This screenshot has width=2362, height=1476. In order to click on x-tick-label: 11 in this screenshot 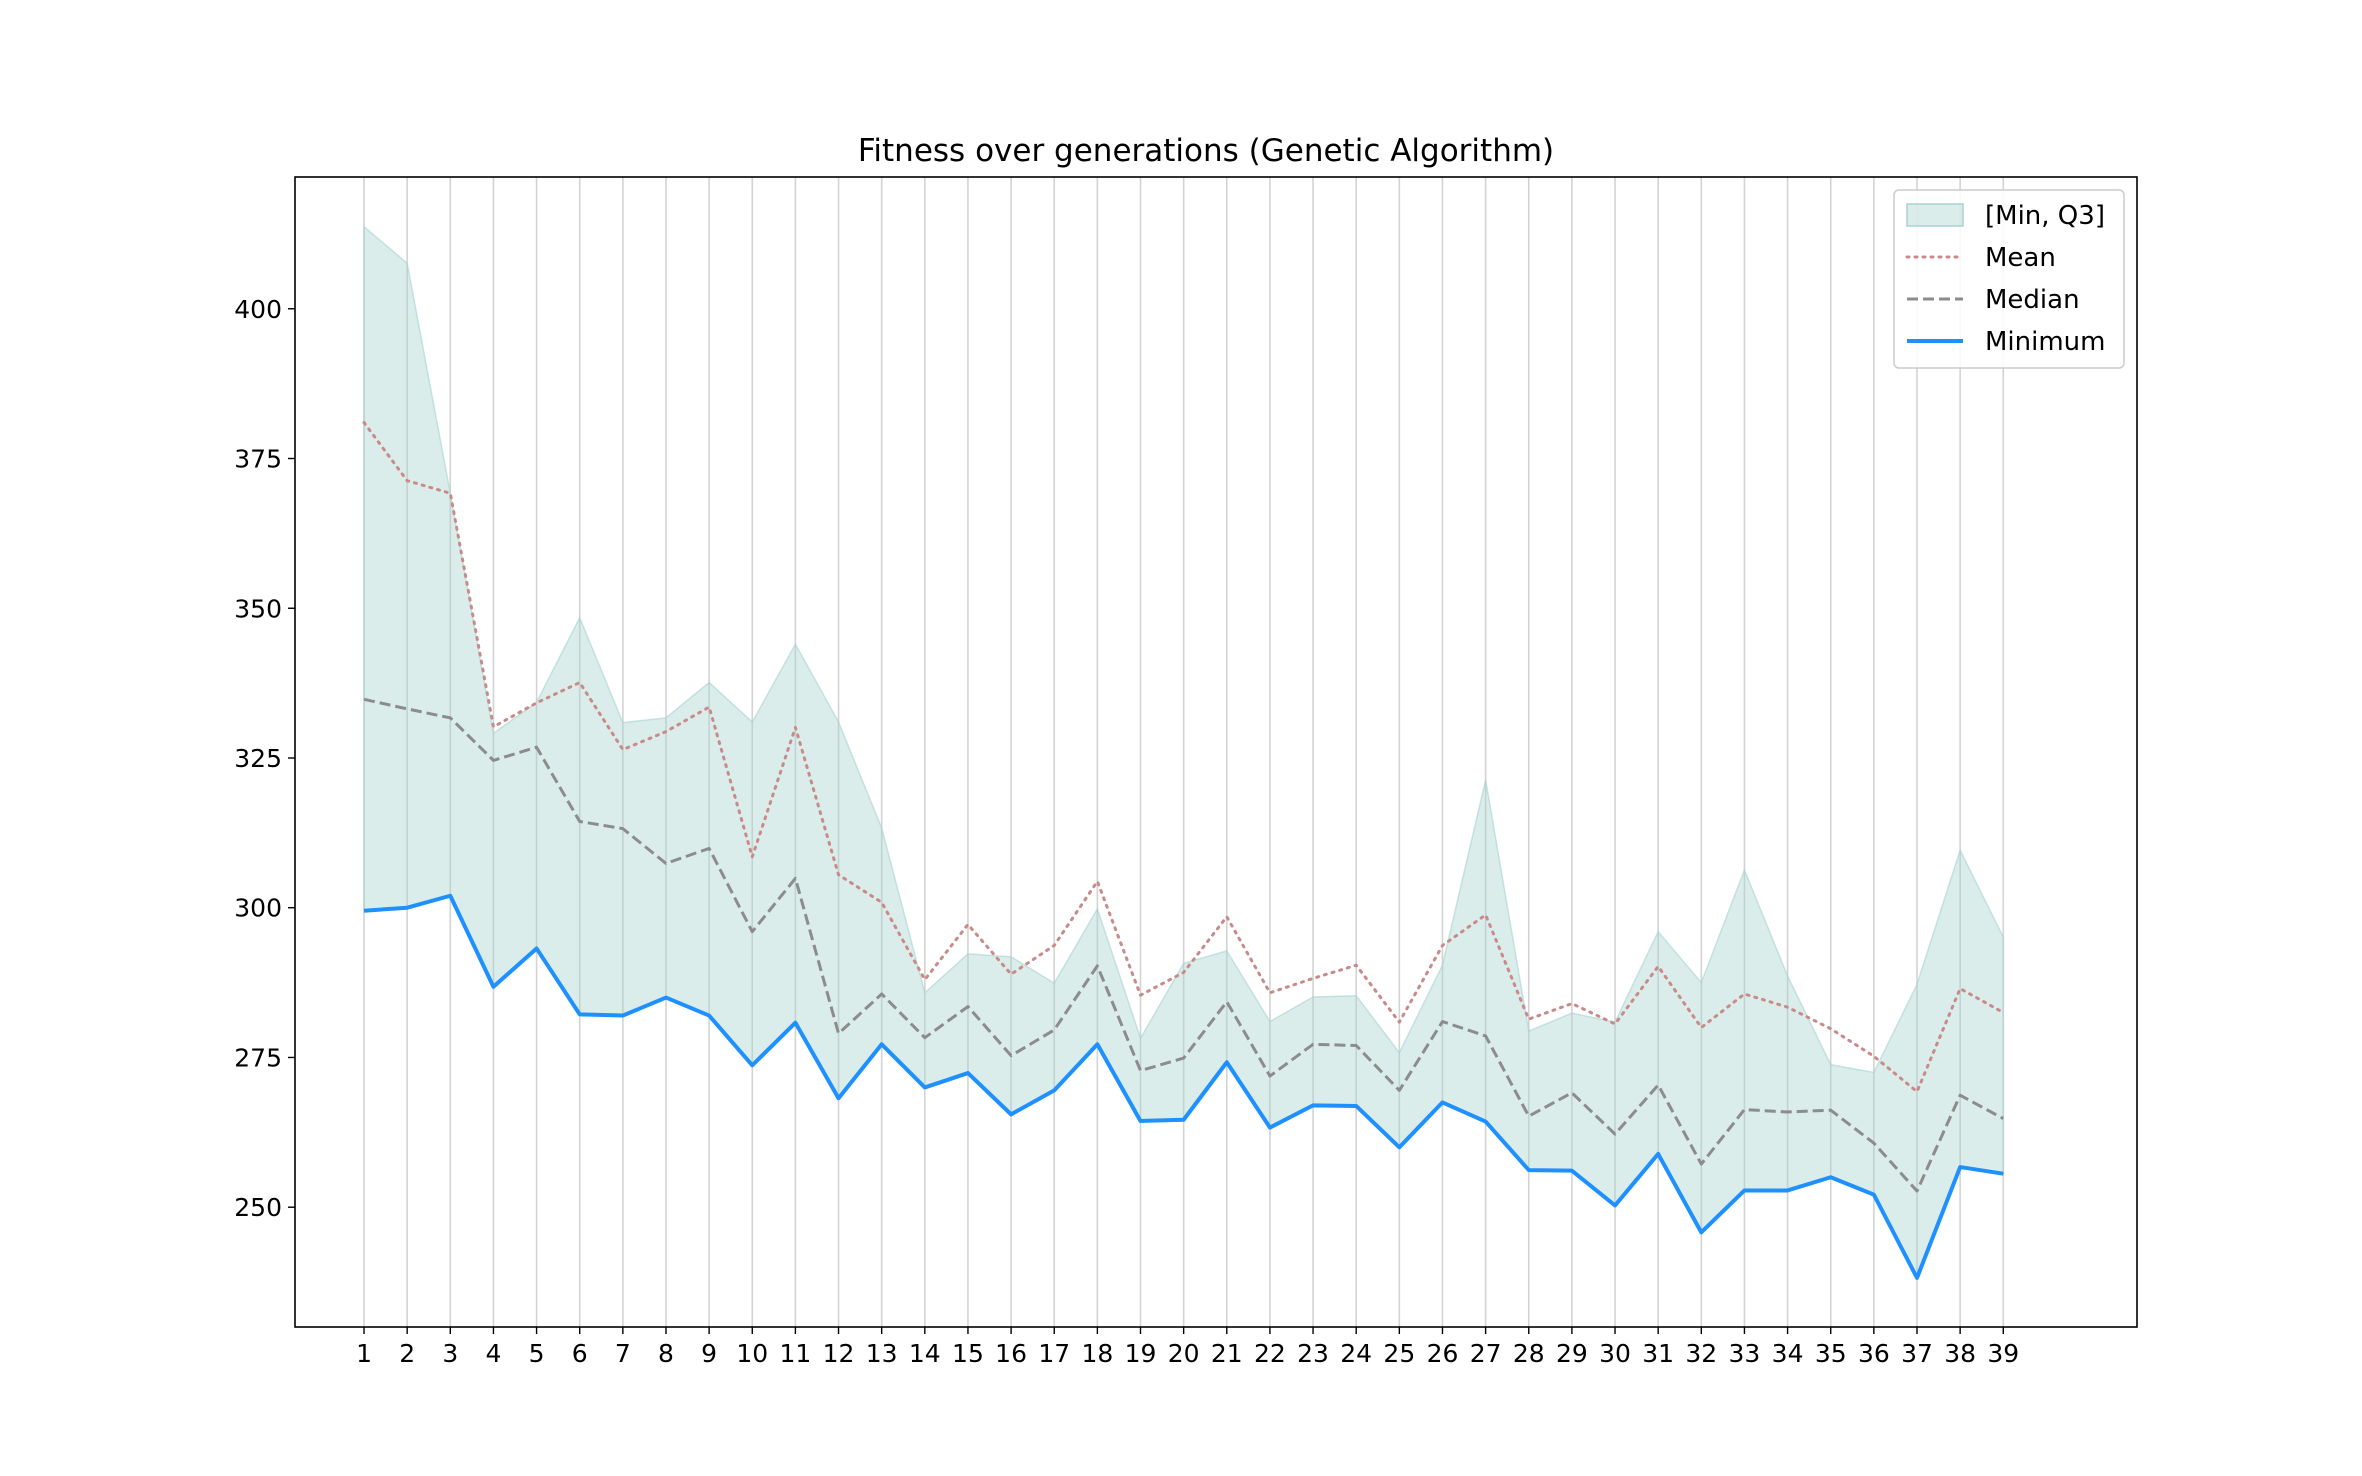, I will do `click(795, 1353)`.